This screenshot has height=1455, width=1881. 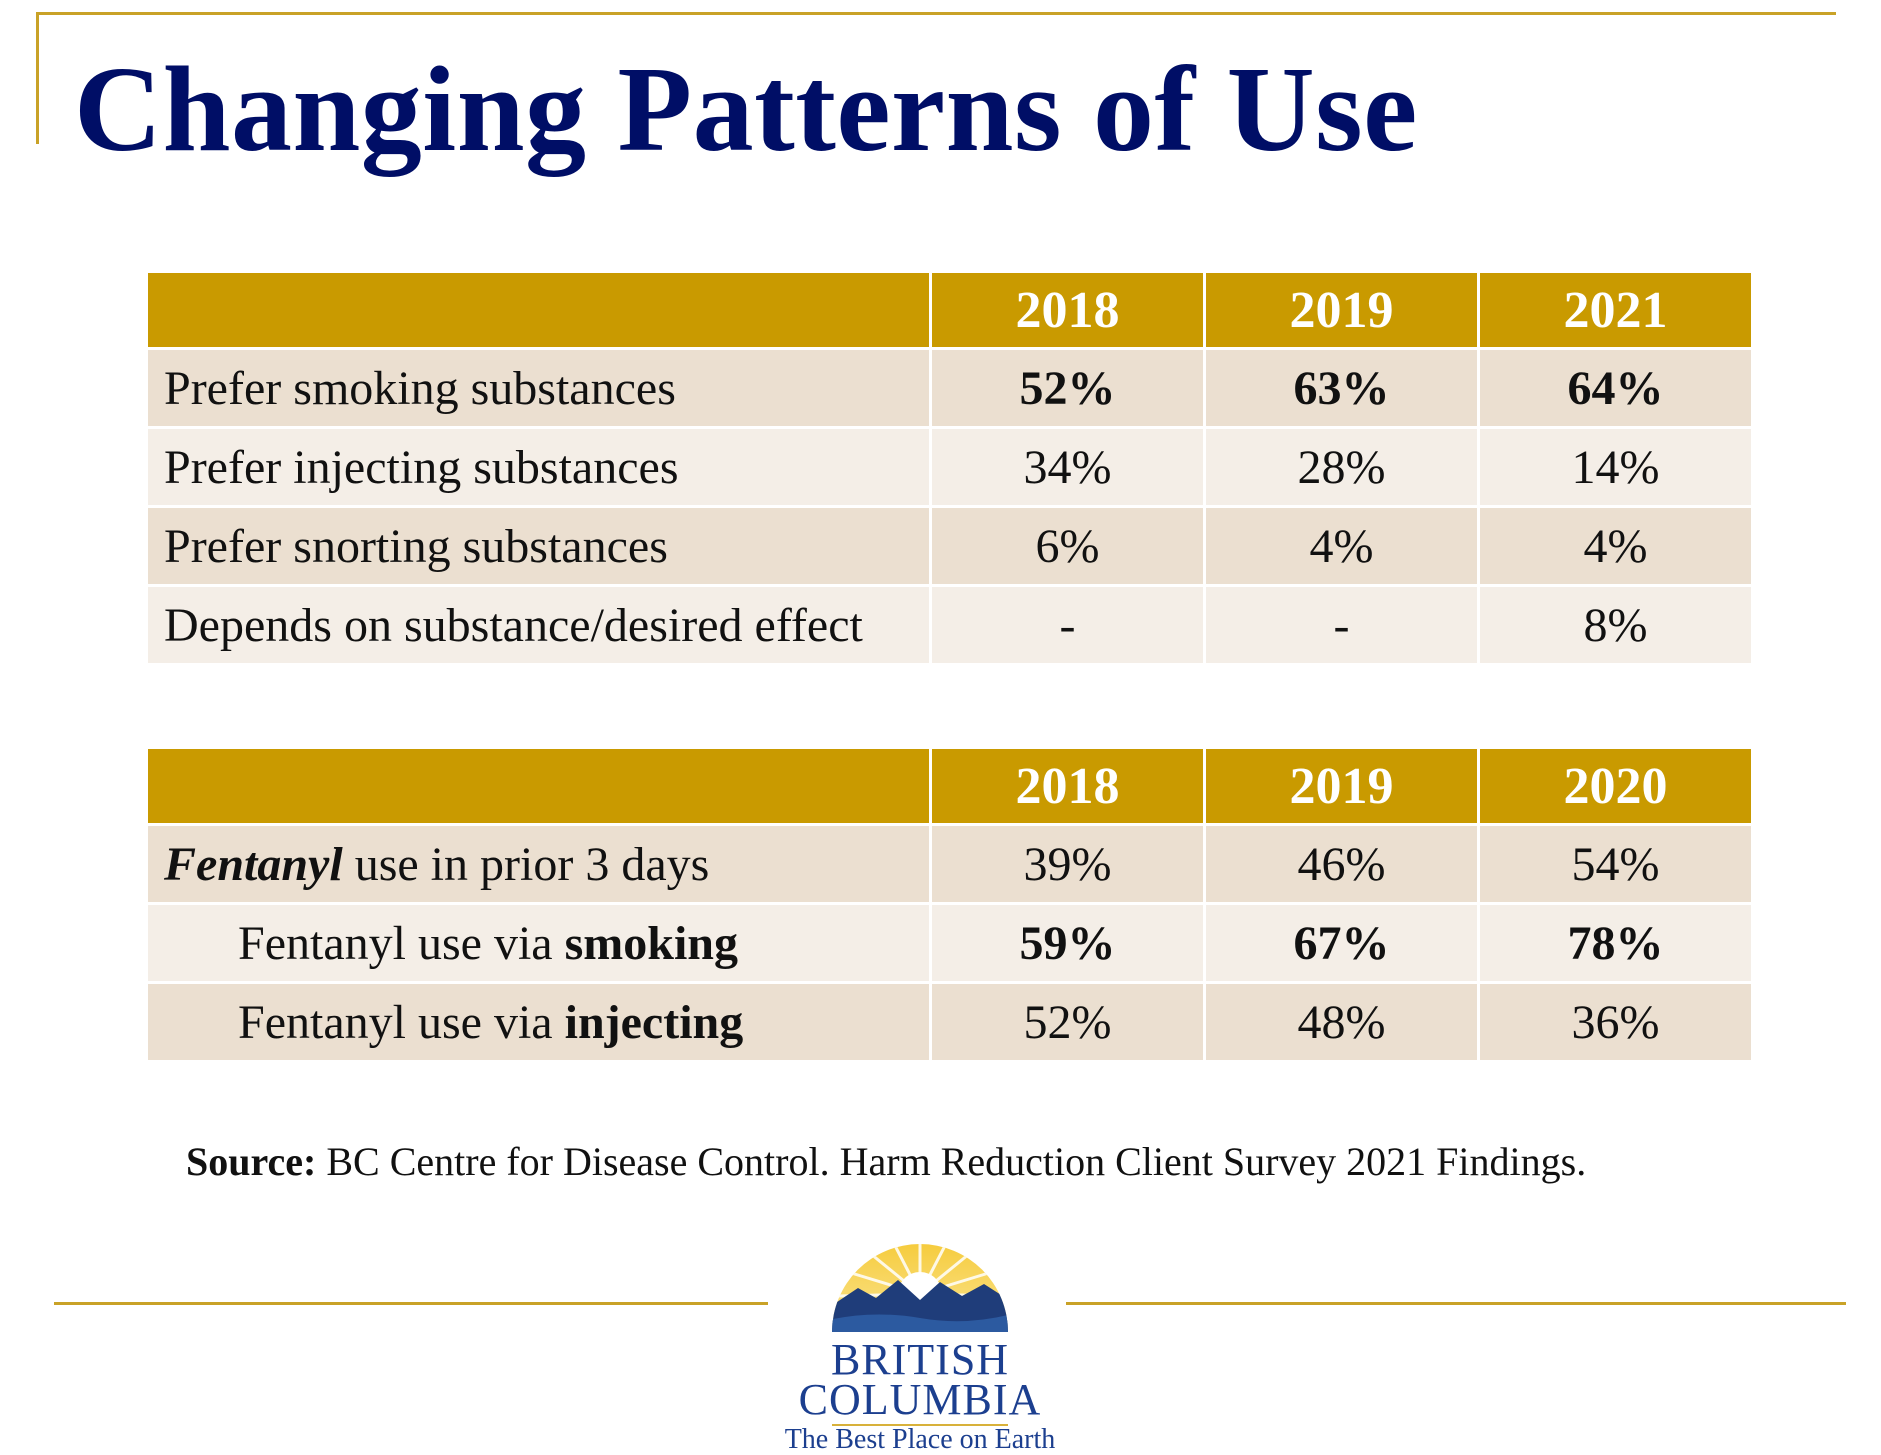 What do you see at coordinates (920, 1399) in the screenshot?
I see `logo-wordmark-line2: COLUMBIA` at bounding box center [920, 1399].